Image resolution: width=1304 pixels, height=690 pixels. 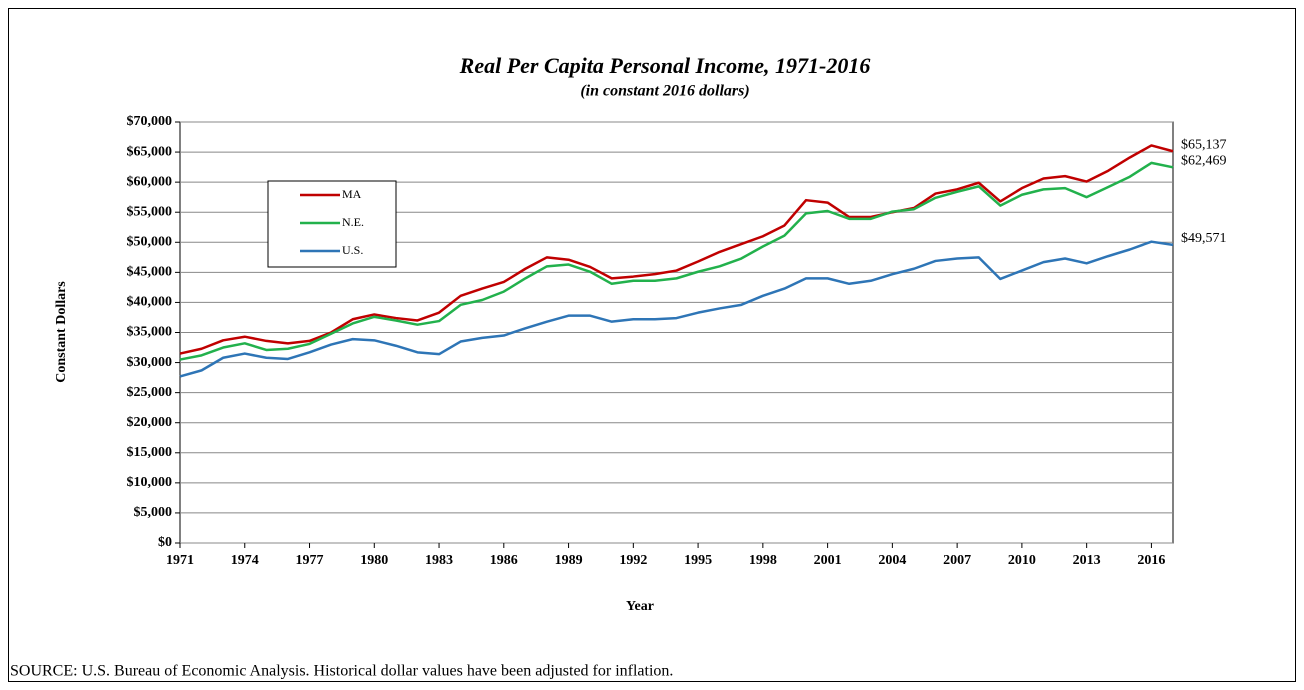 I want to click on x-tick-label: 2013, so click(x=1087, y=560).